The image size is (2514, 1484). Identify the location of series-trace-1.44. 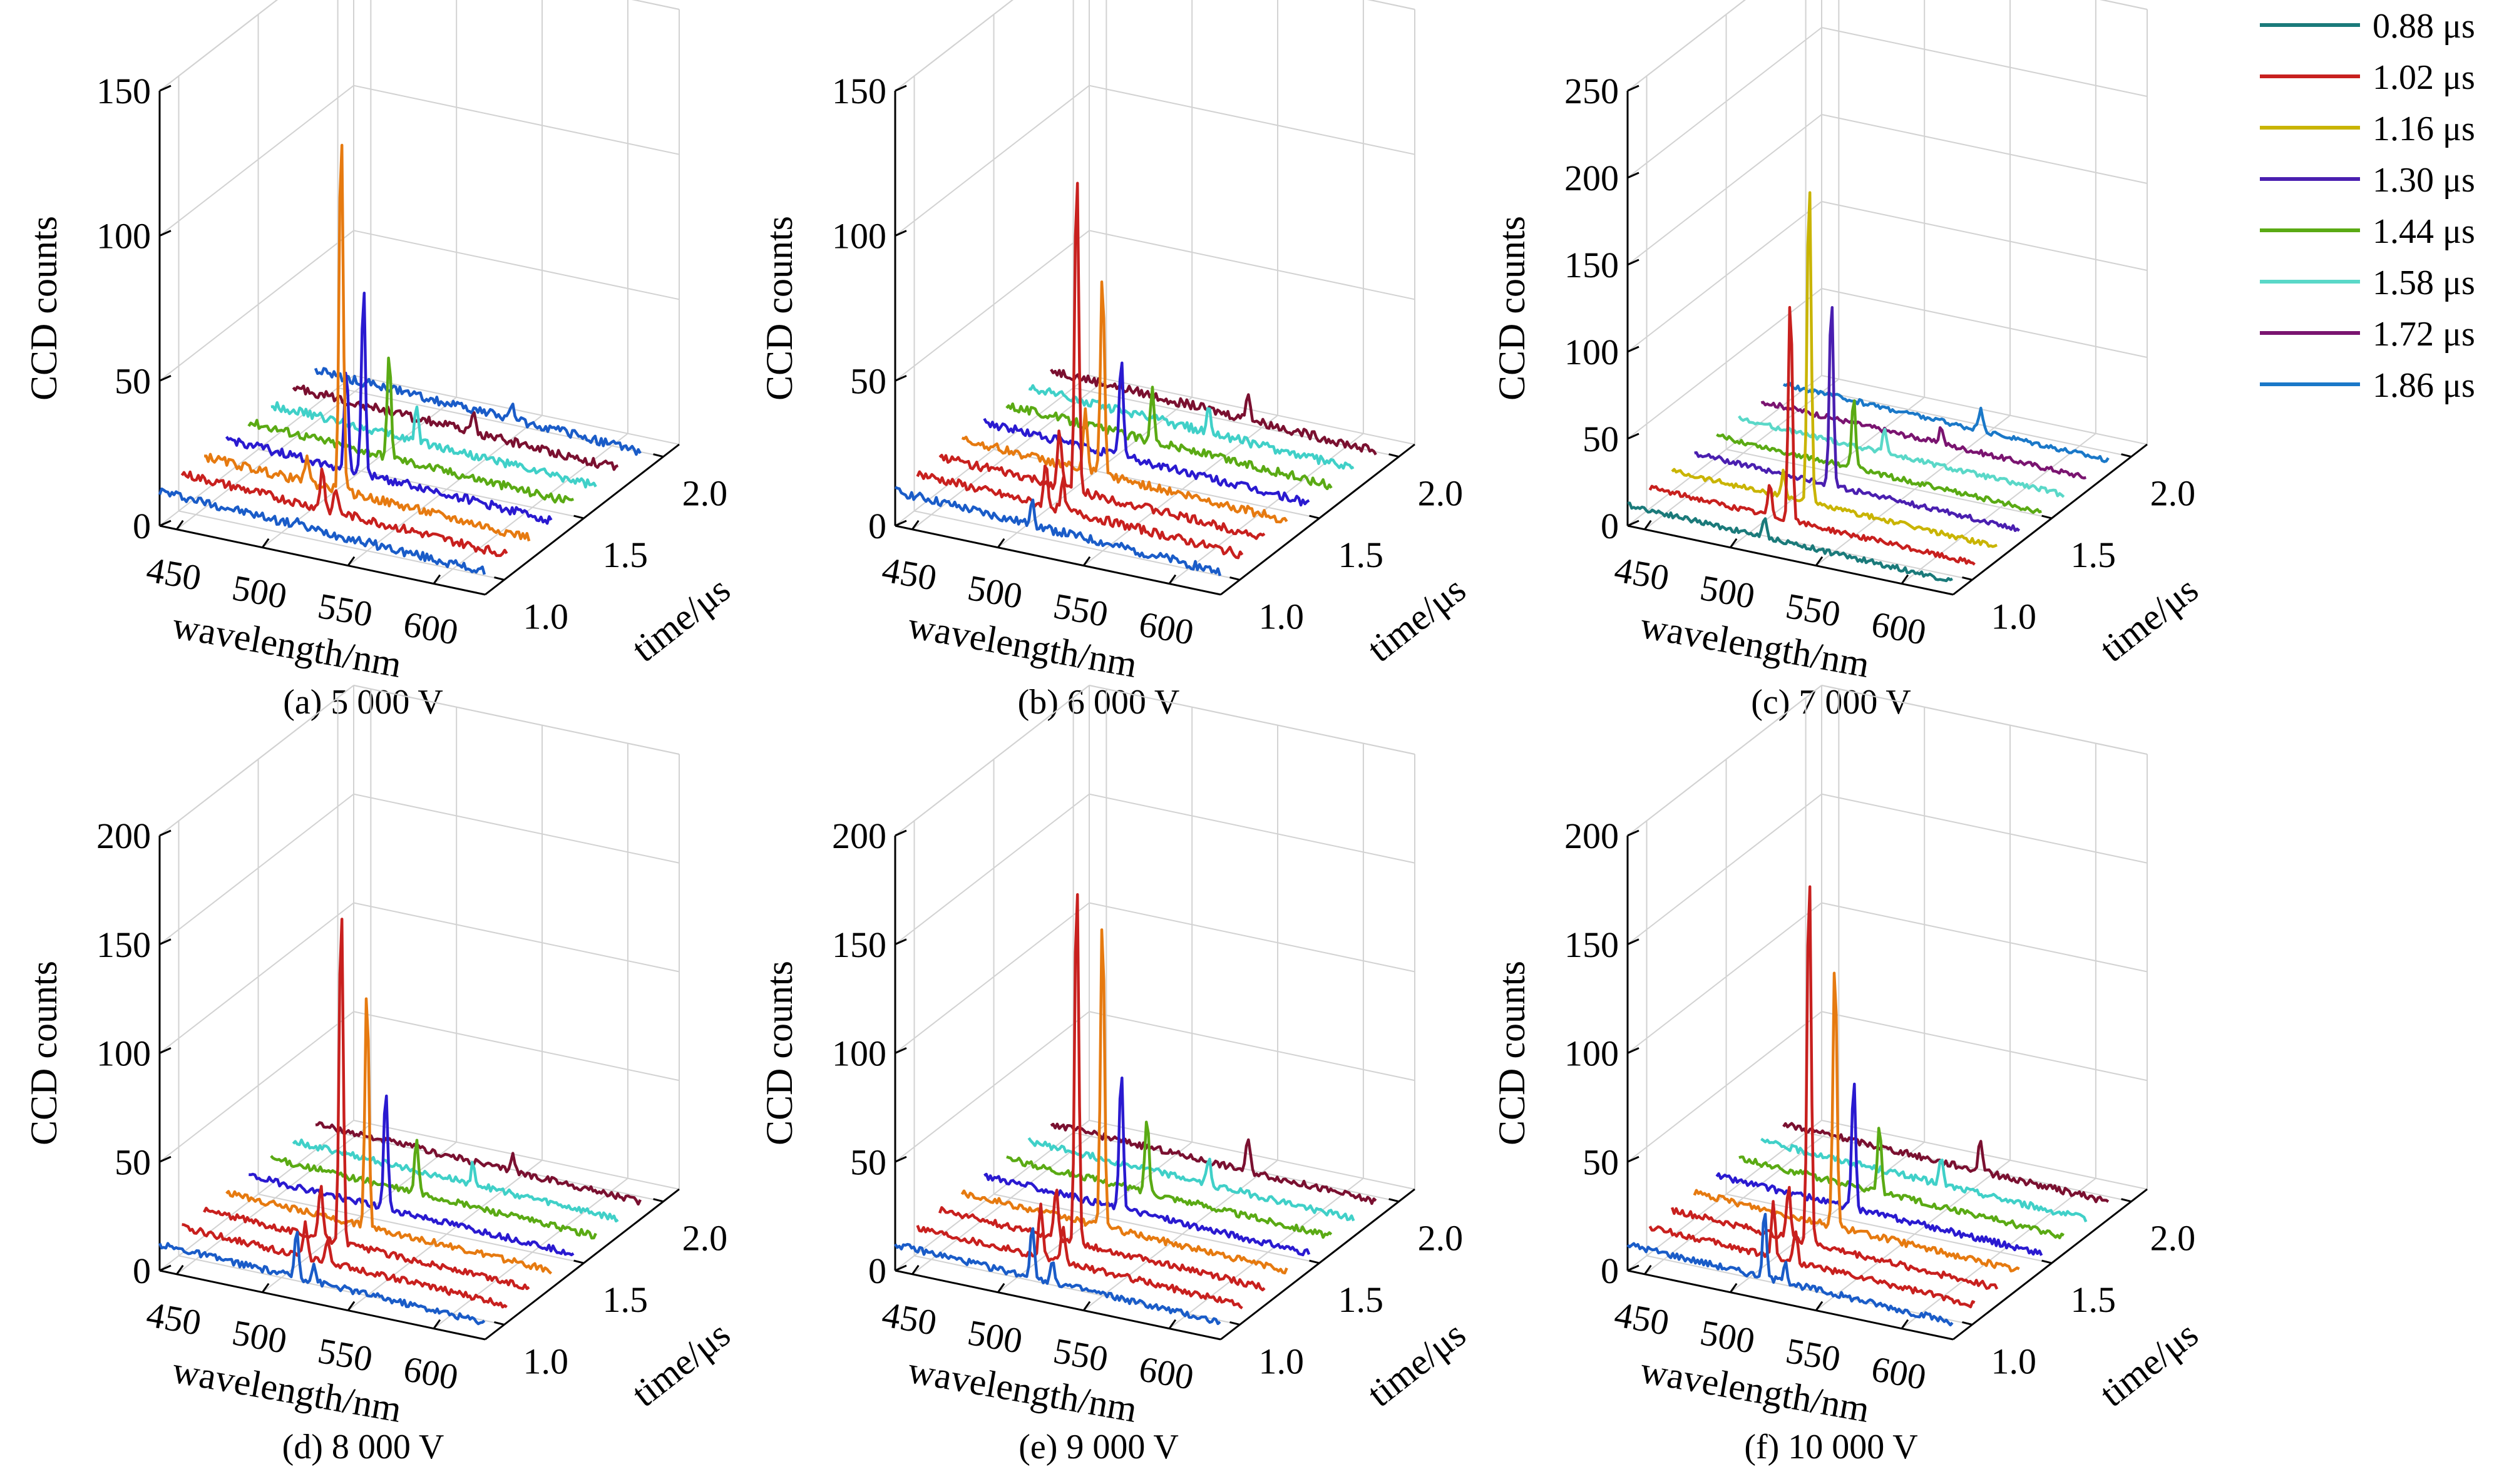
(1879, 1169).